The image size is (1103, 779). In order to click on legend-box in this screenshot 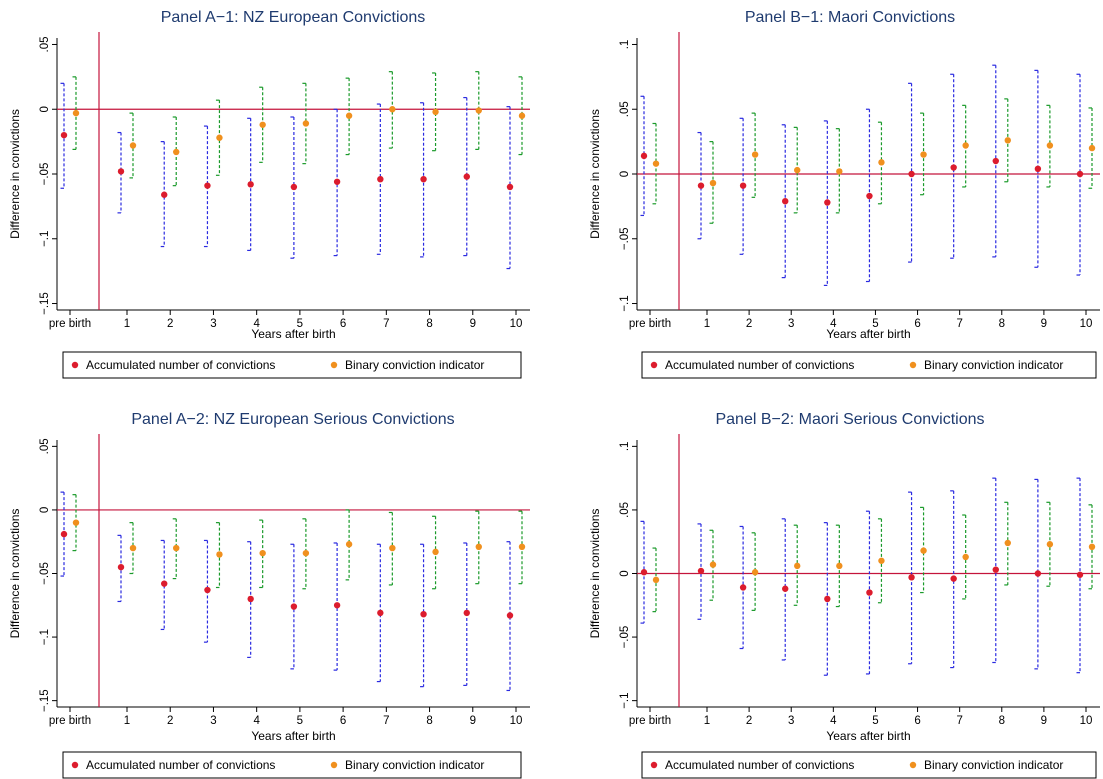, I will do `click(292, 365)`.